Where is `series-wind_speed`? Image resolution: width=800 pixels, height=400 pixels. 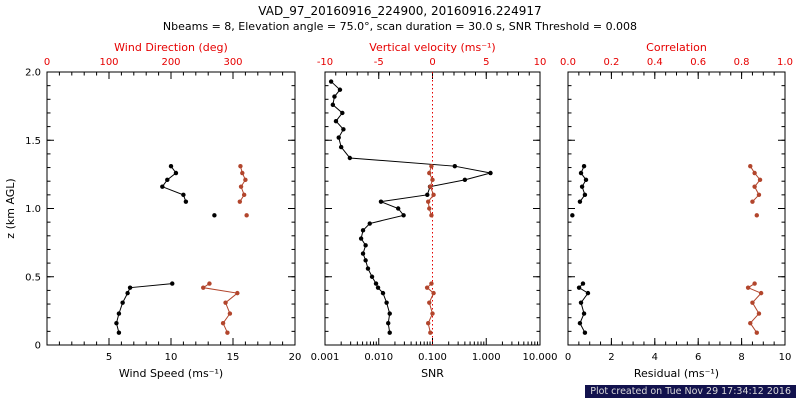
series-wind_speed is located at coordinates (165, 249).